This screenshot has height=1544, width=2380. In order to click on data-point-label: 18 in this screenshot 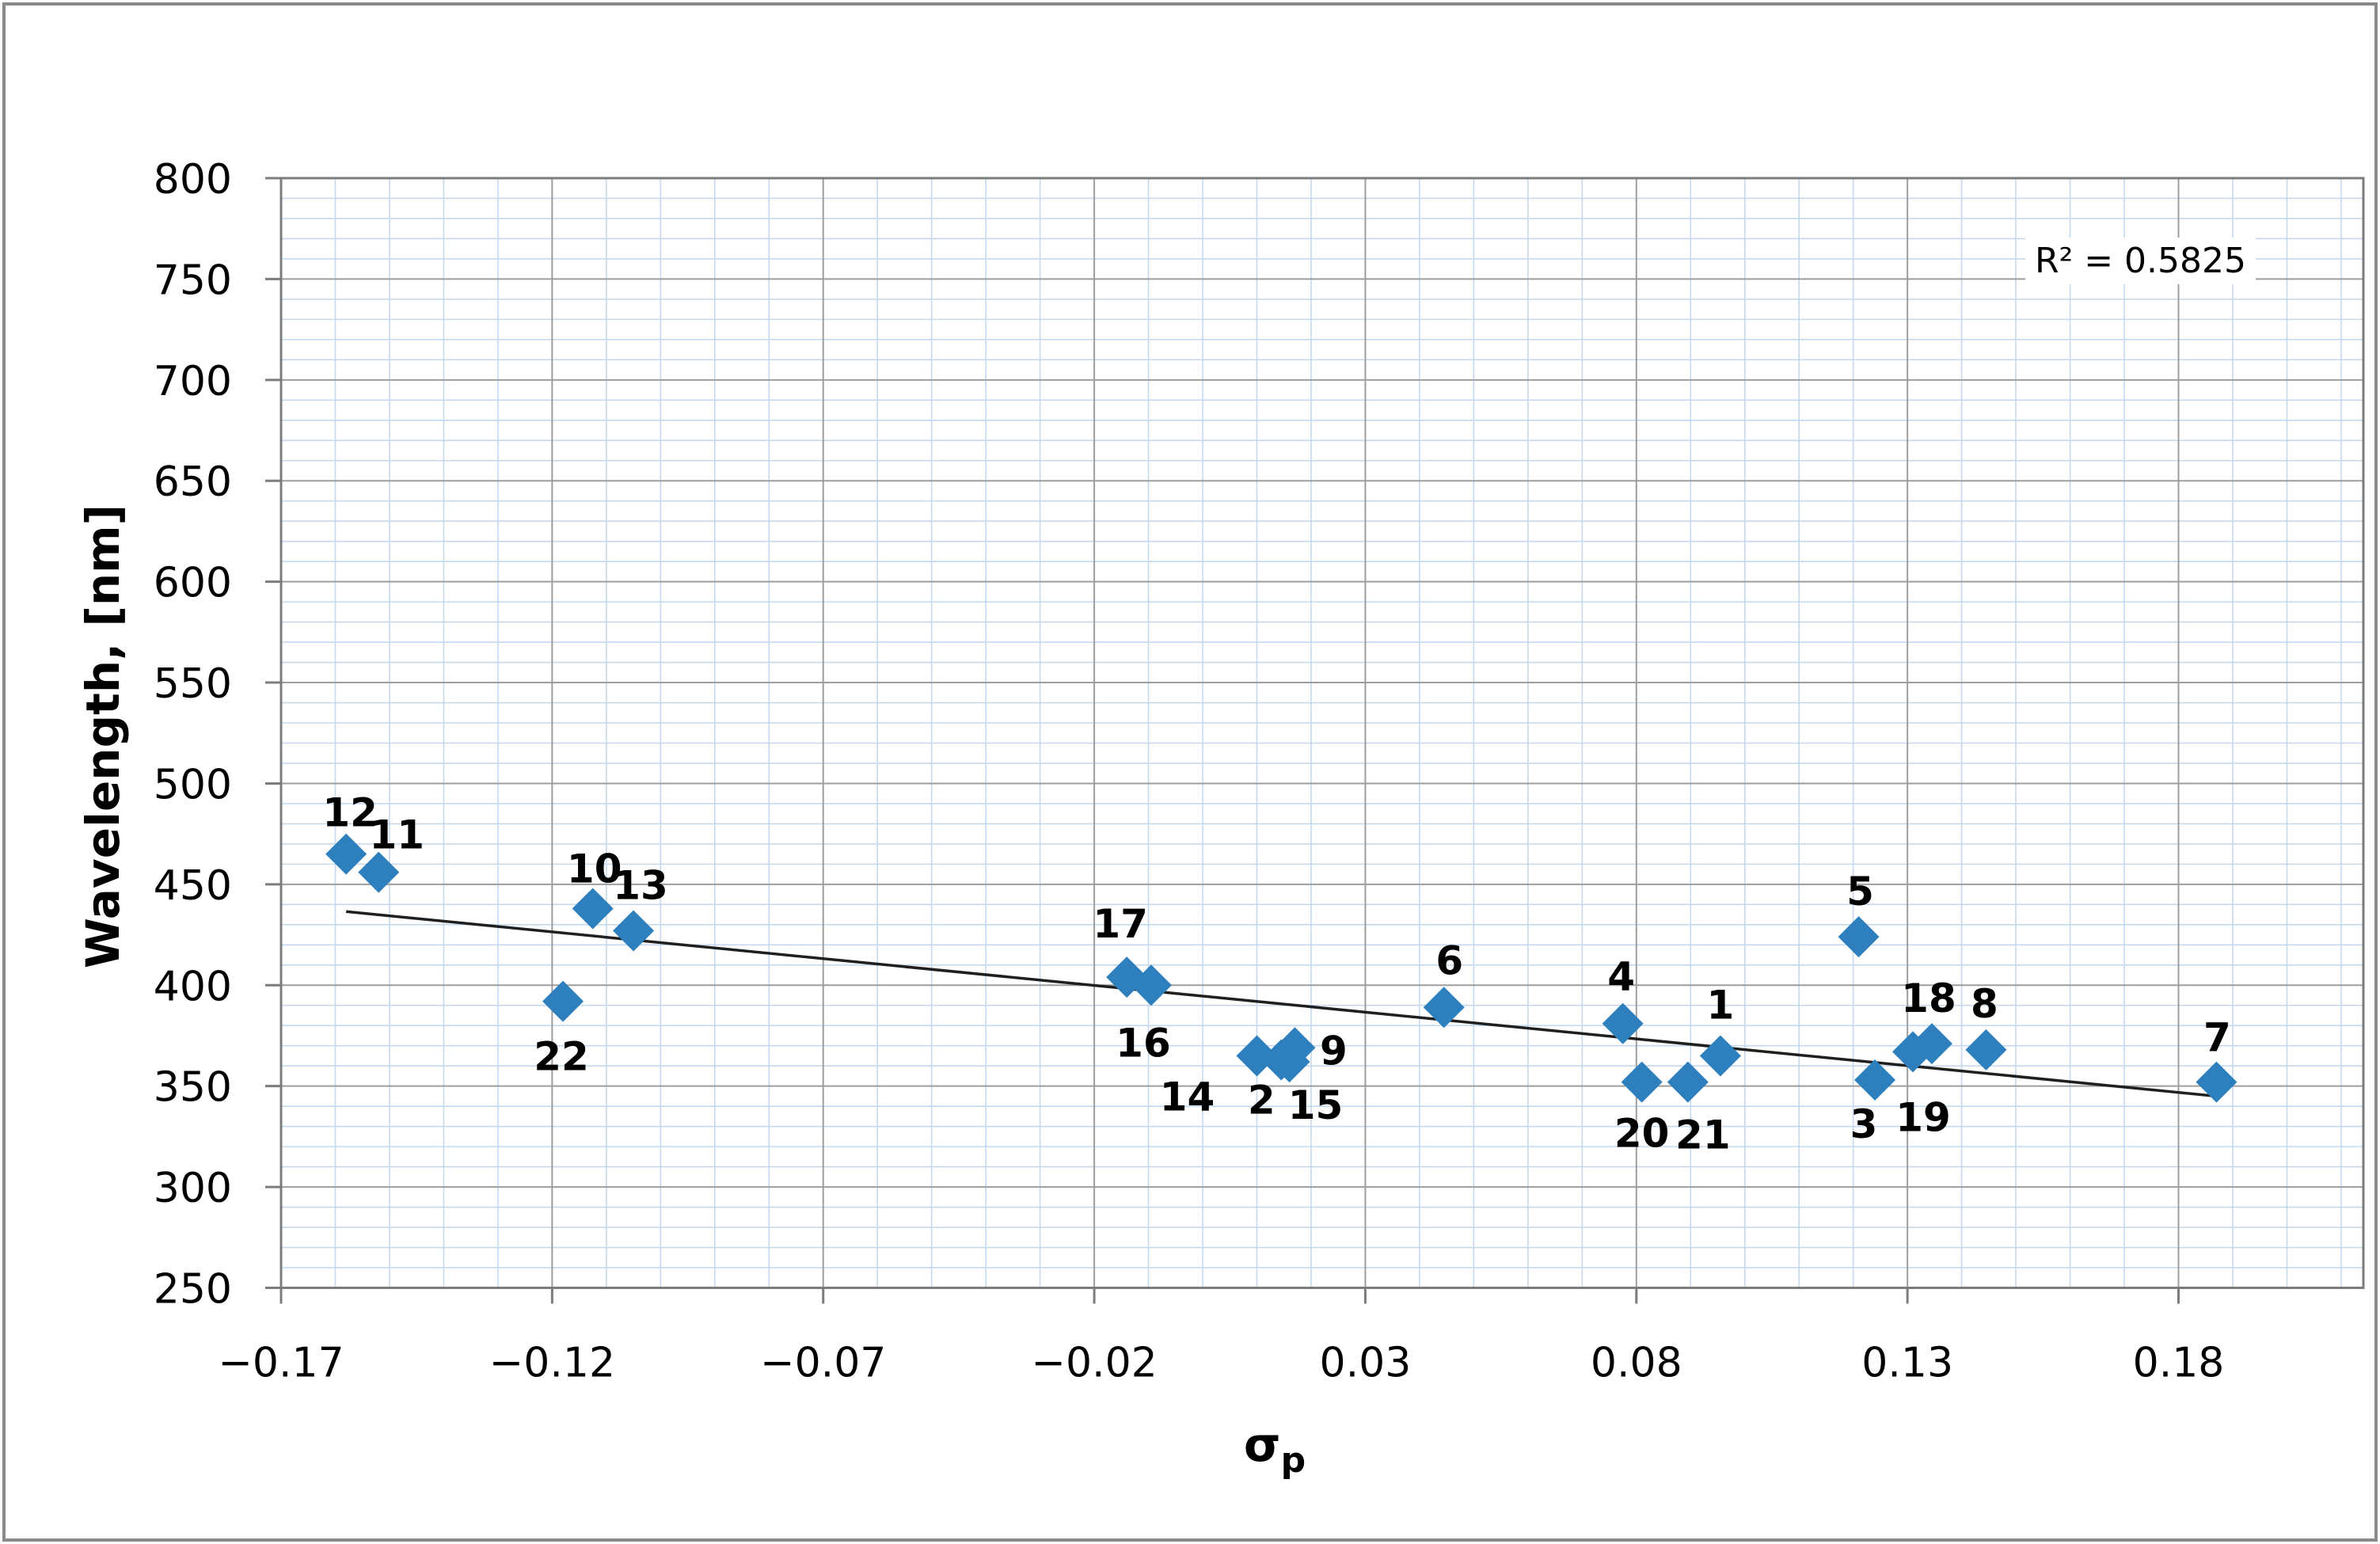, I will do `click(1929, 998)`.